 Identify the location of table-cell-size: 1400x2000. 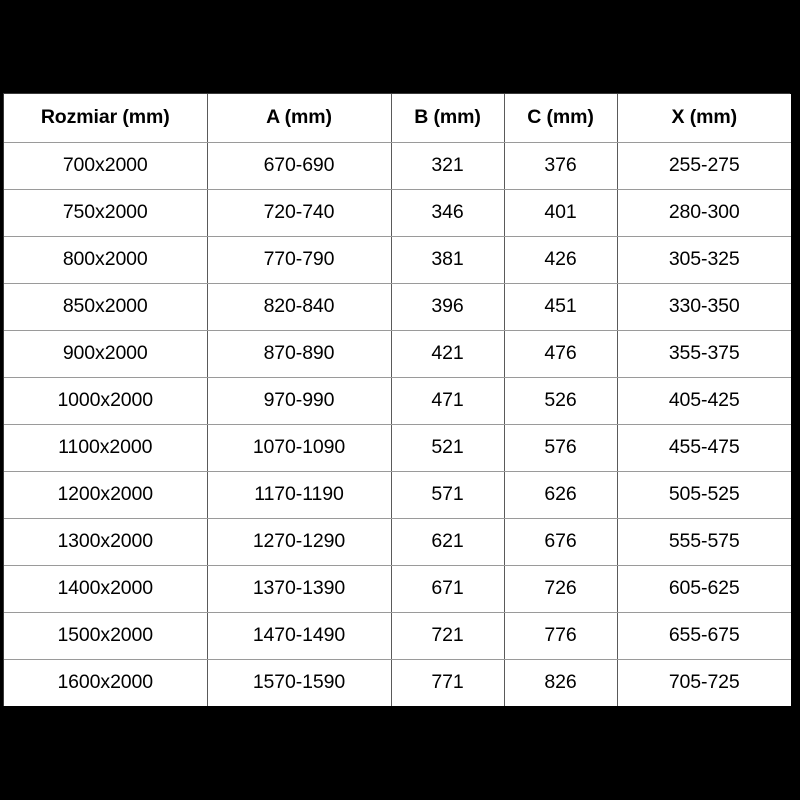
(106, 589).